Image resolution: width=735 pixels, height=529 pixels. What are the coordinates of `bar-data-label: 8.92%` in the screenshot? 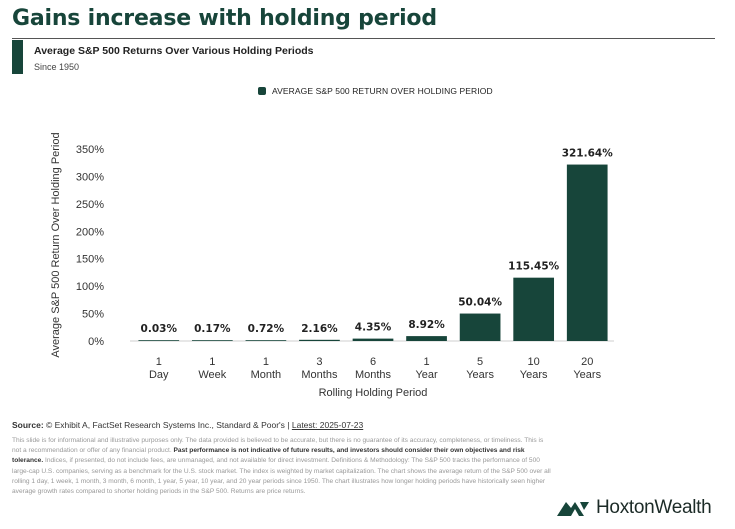 It's located at (426, 325).